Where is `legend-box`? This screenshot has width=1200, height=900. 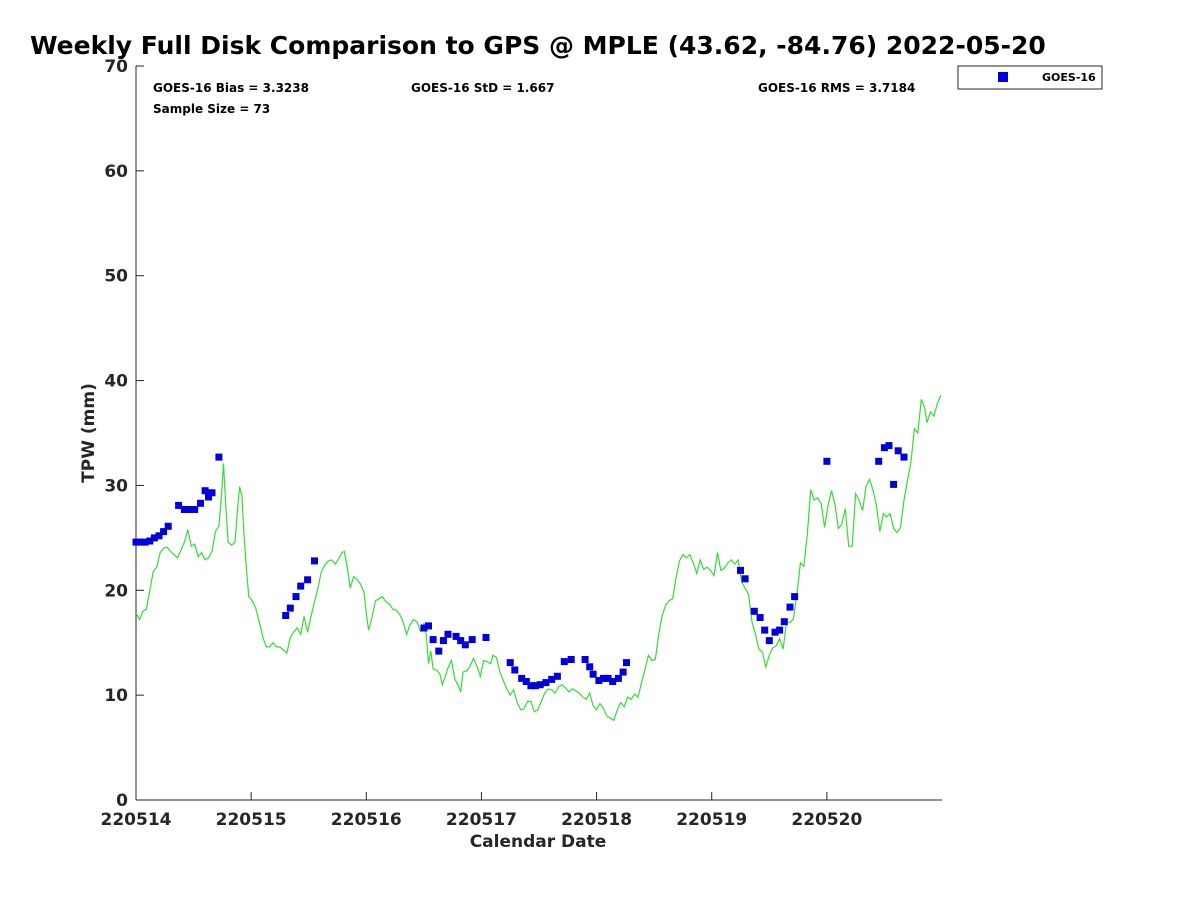 legend-box is located at coordinates (1030, 77).